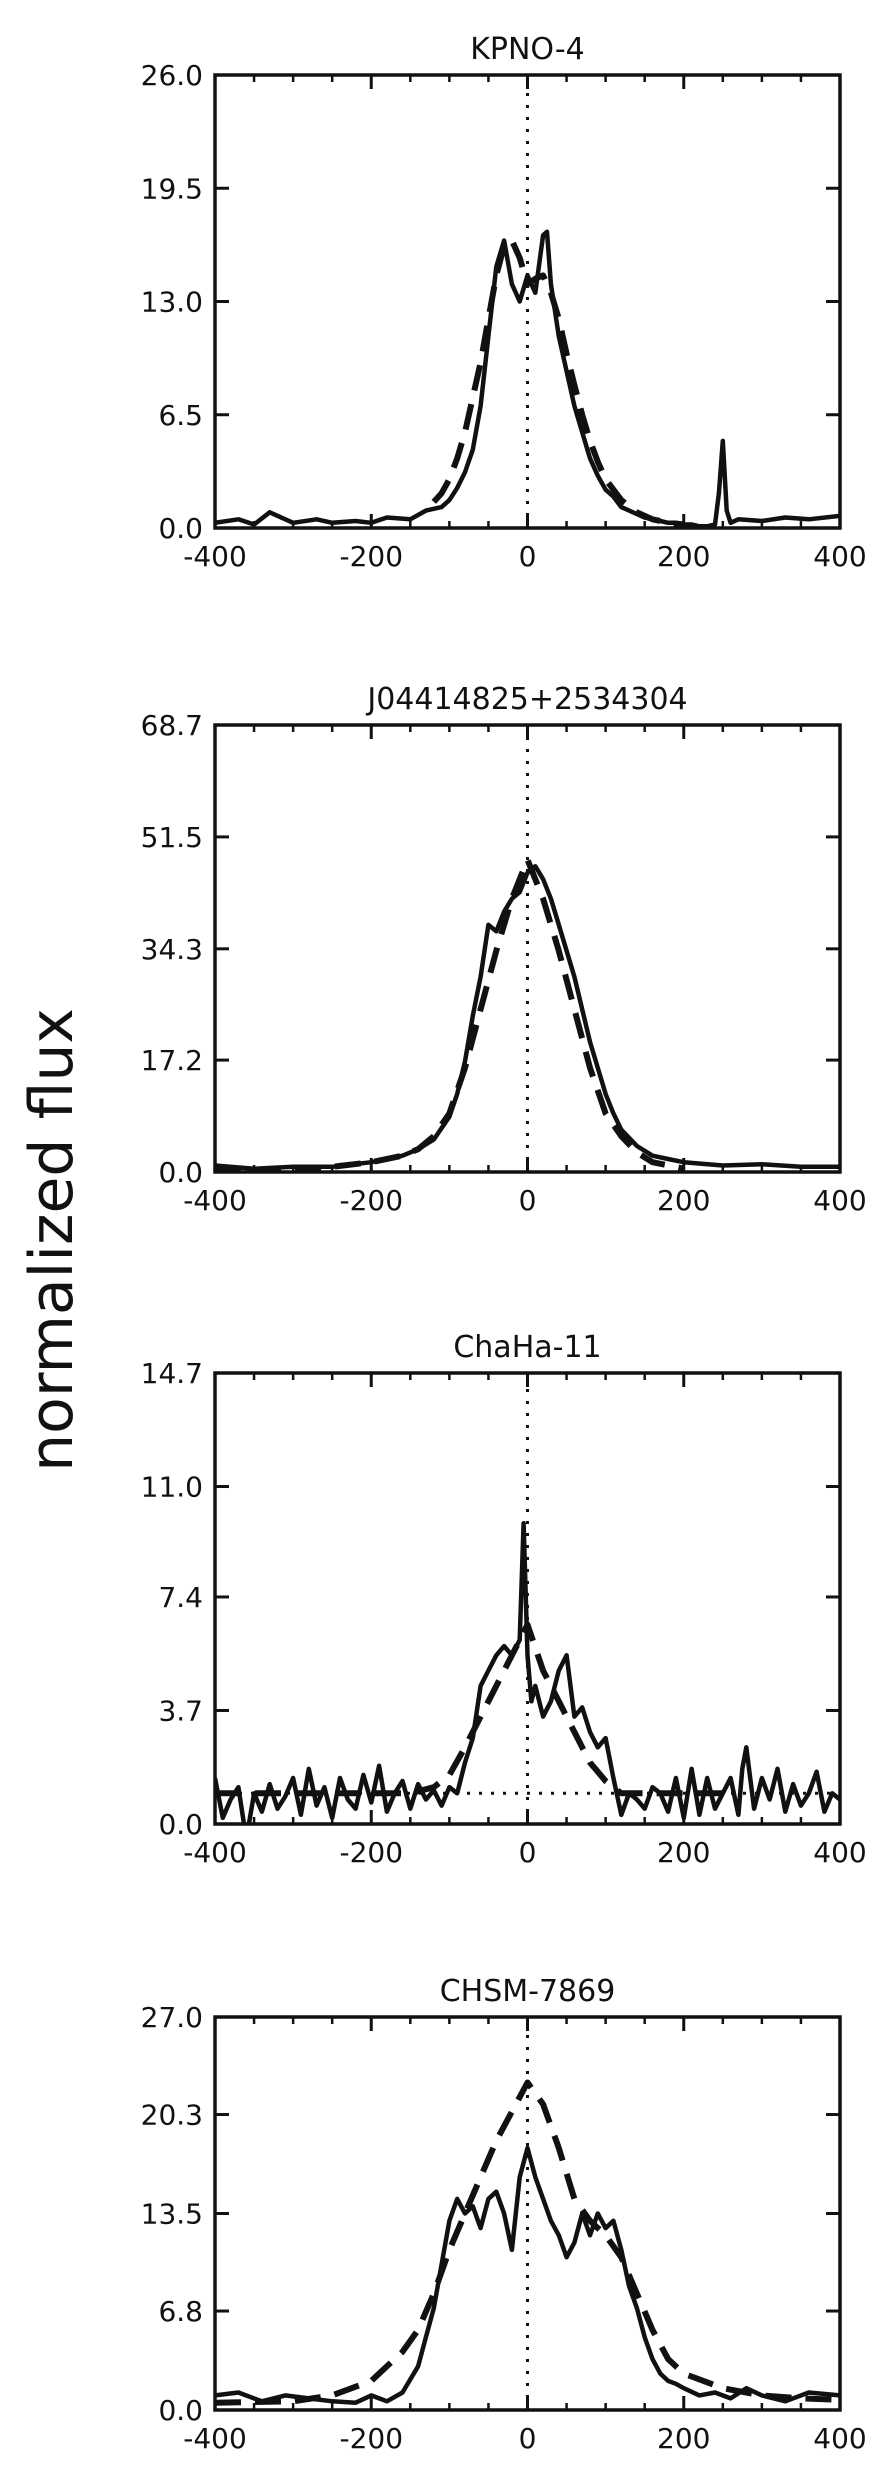  What do you see at coordinates (180, 1710) in the screenshot?
I see `y-tick-label: 3.7` at bounding box center [180, 1710].